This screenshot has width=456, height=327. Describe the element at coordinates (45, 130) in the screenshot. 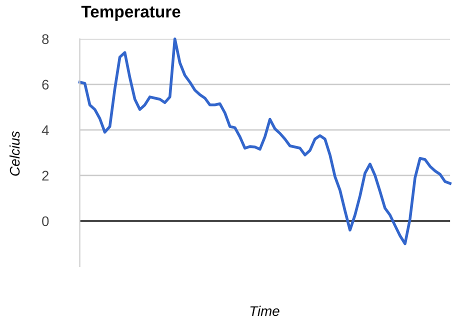

I see `y-tick-label: 4` at that location.